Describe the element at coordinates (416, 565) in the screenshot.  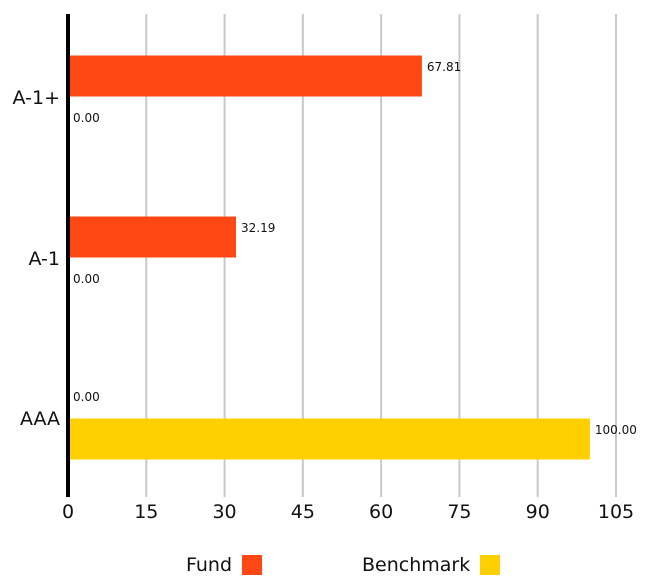
I see `legend-label-benchmark: Benchmark` at that location.